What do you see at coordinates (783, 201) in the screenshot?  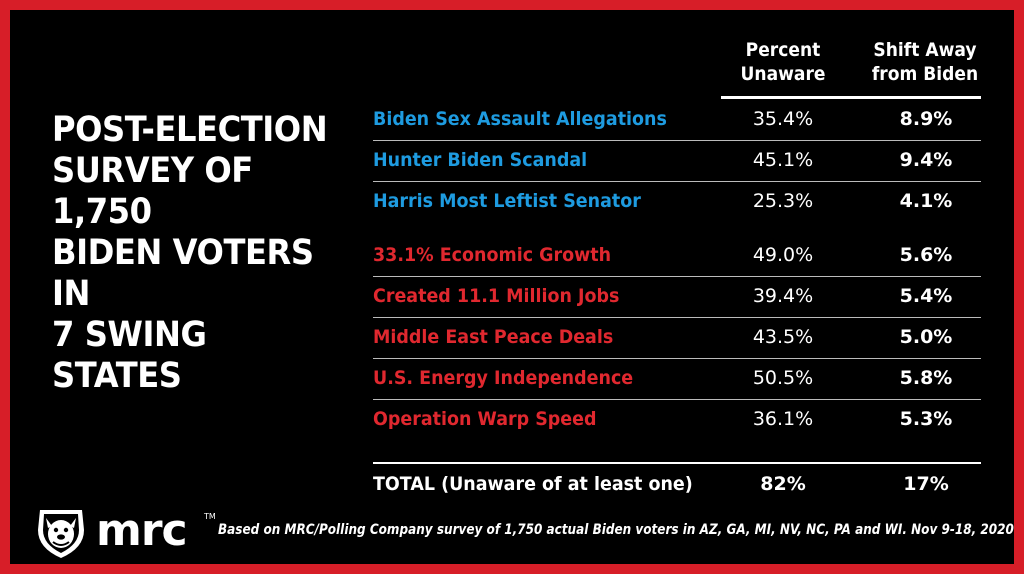 I see `percent-unaware-value: 25.3%` at bounding box center [783, 201].